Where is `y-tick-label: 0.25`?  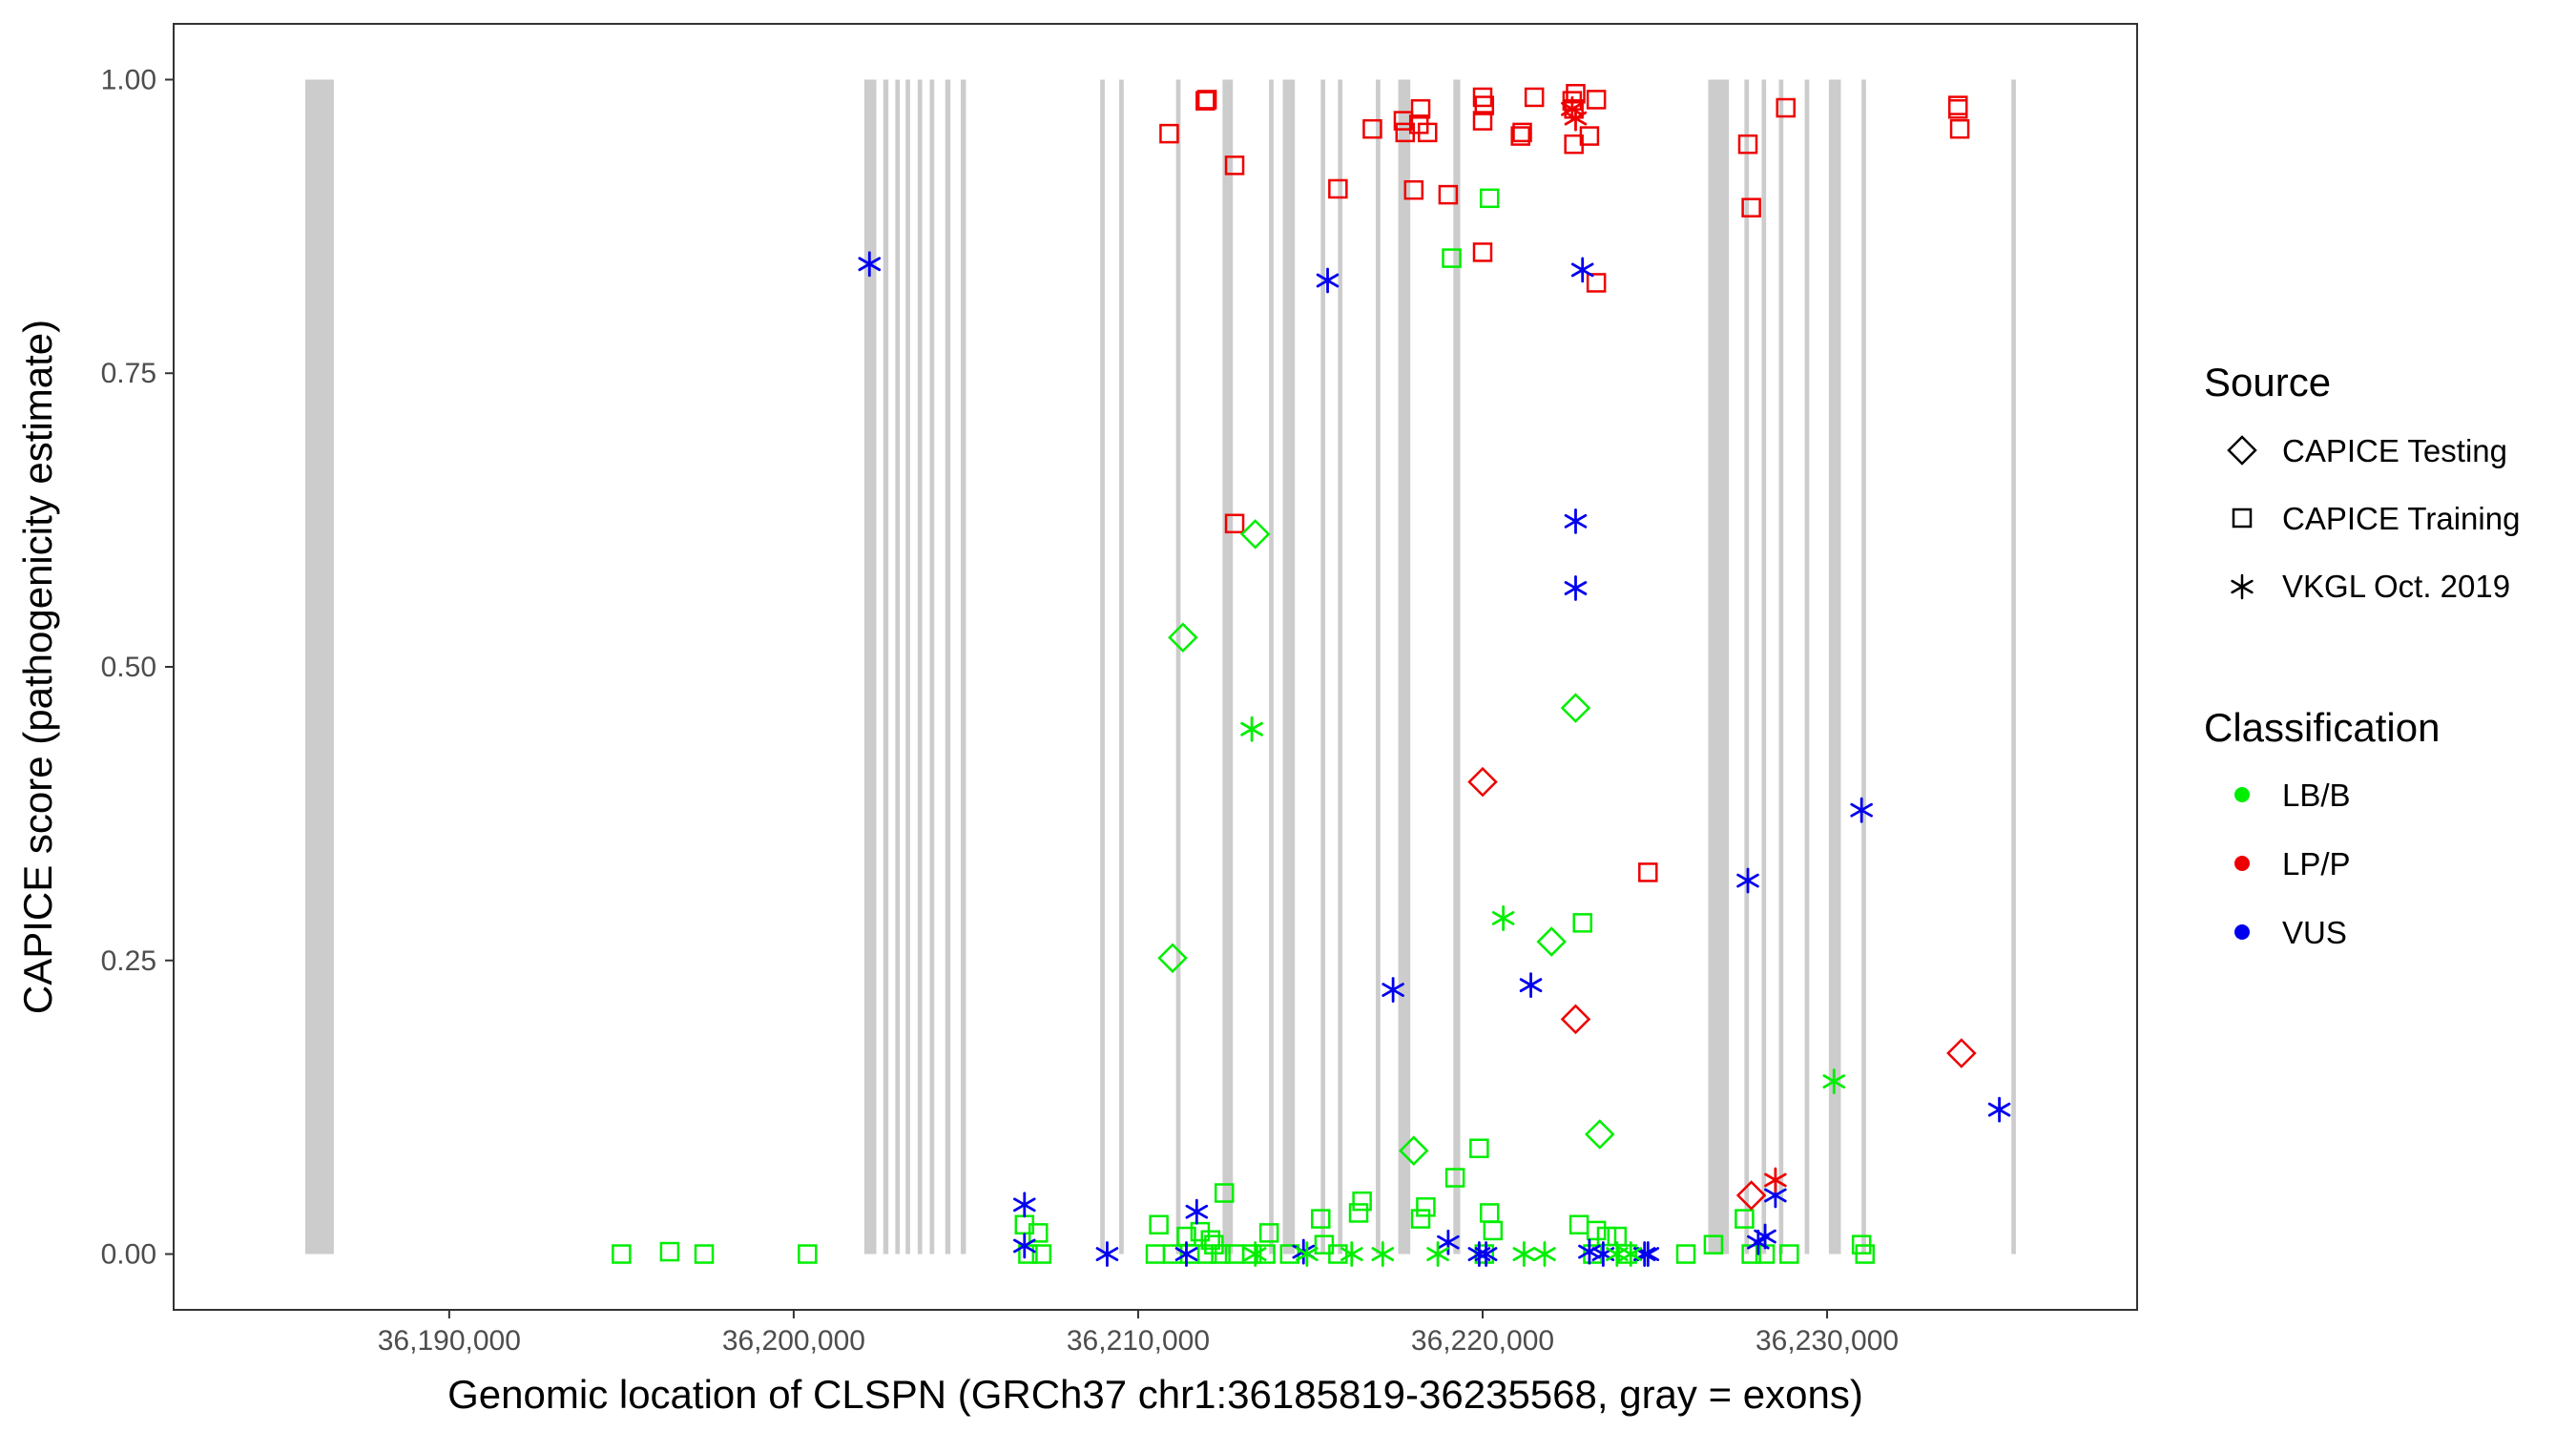
y-tick-label: 0.25 is located at coordinates (128, 961).